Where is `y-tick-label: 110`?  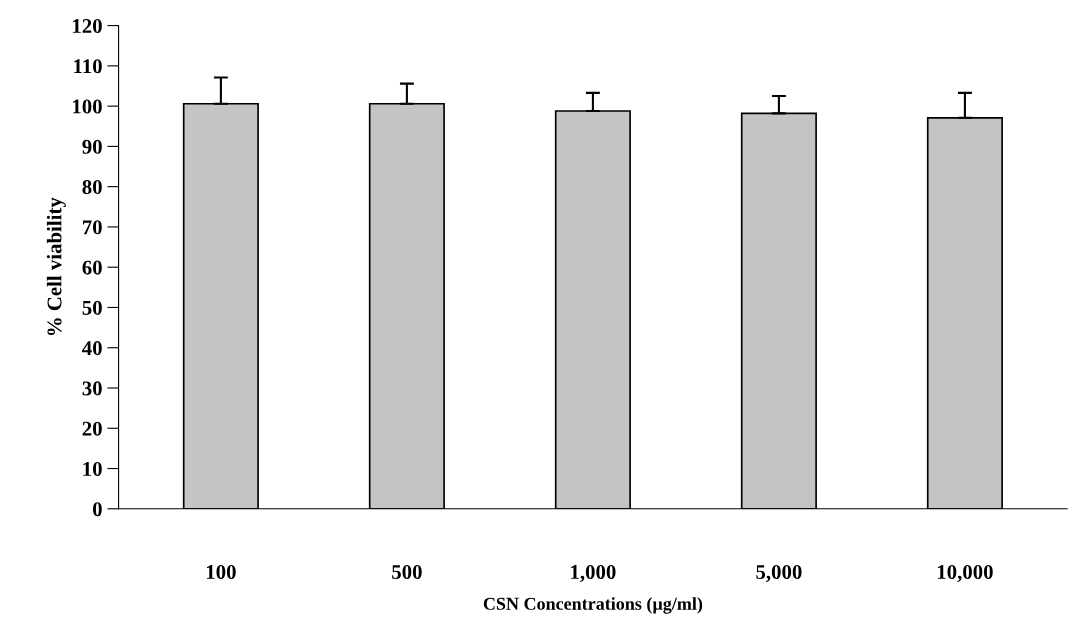
y-tick-label: 110 is located at coordinates (88, 66).